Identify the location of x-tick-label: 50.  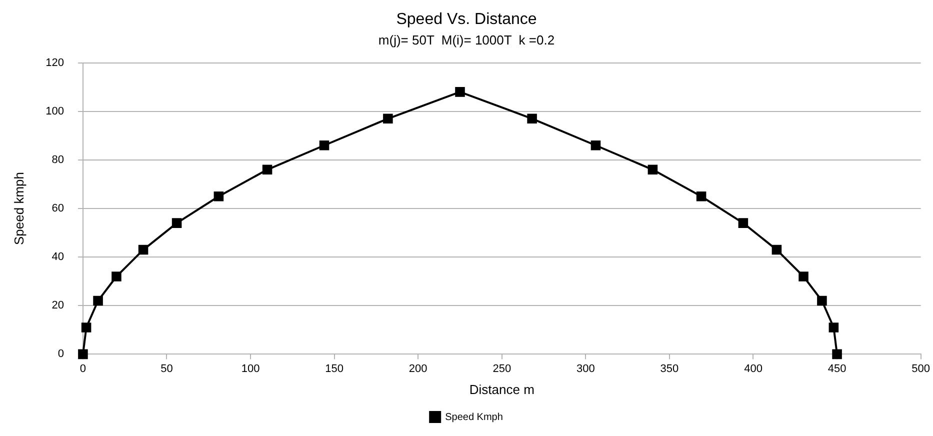
(166, 368).